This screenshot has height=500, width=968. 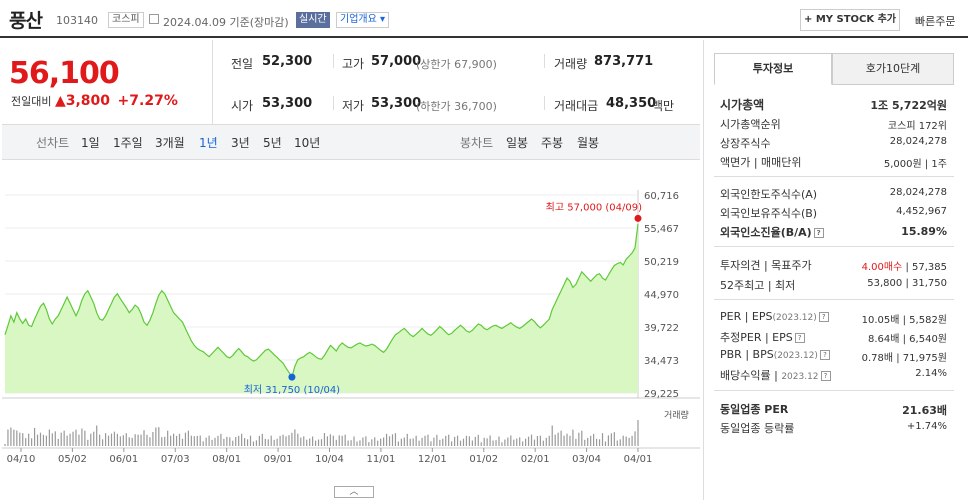 What do you see at coordinates (588, 143) in the screenshot?
I see `candle-monthly: 월봉` at bounding box center [588, 143].